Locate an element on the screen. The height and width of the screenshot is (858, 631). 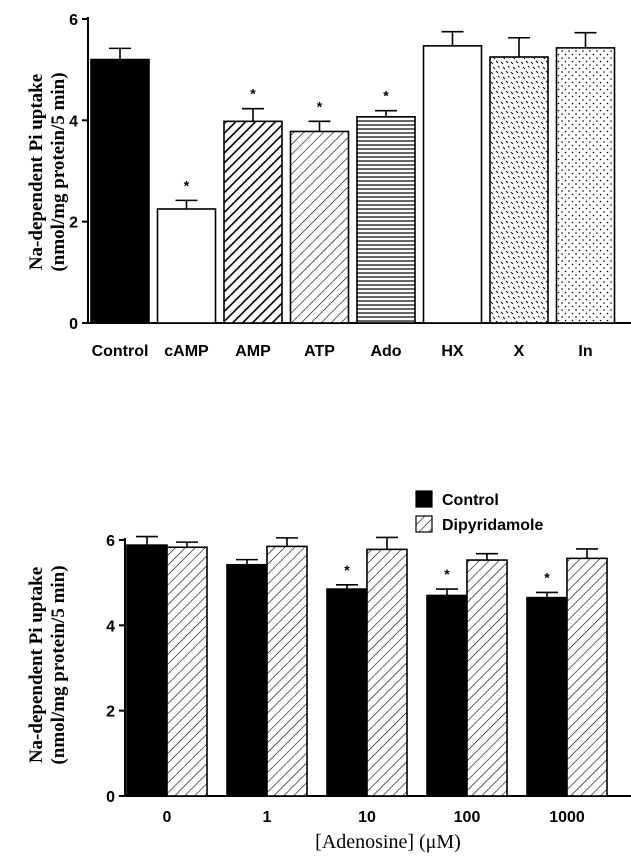
legend-label-control: Control is located at coordinates (470, 500).